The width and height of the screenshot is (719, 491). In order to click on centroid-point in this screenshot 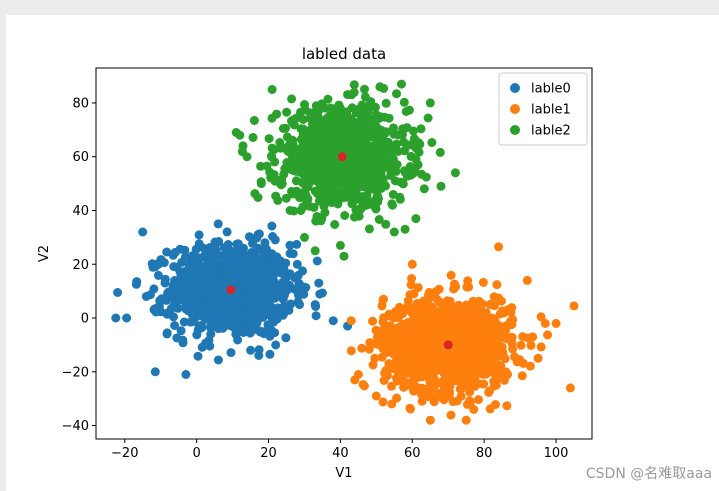, I will do `click(342, 157)`.